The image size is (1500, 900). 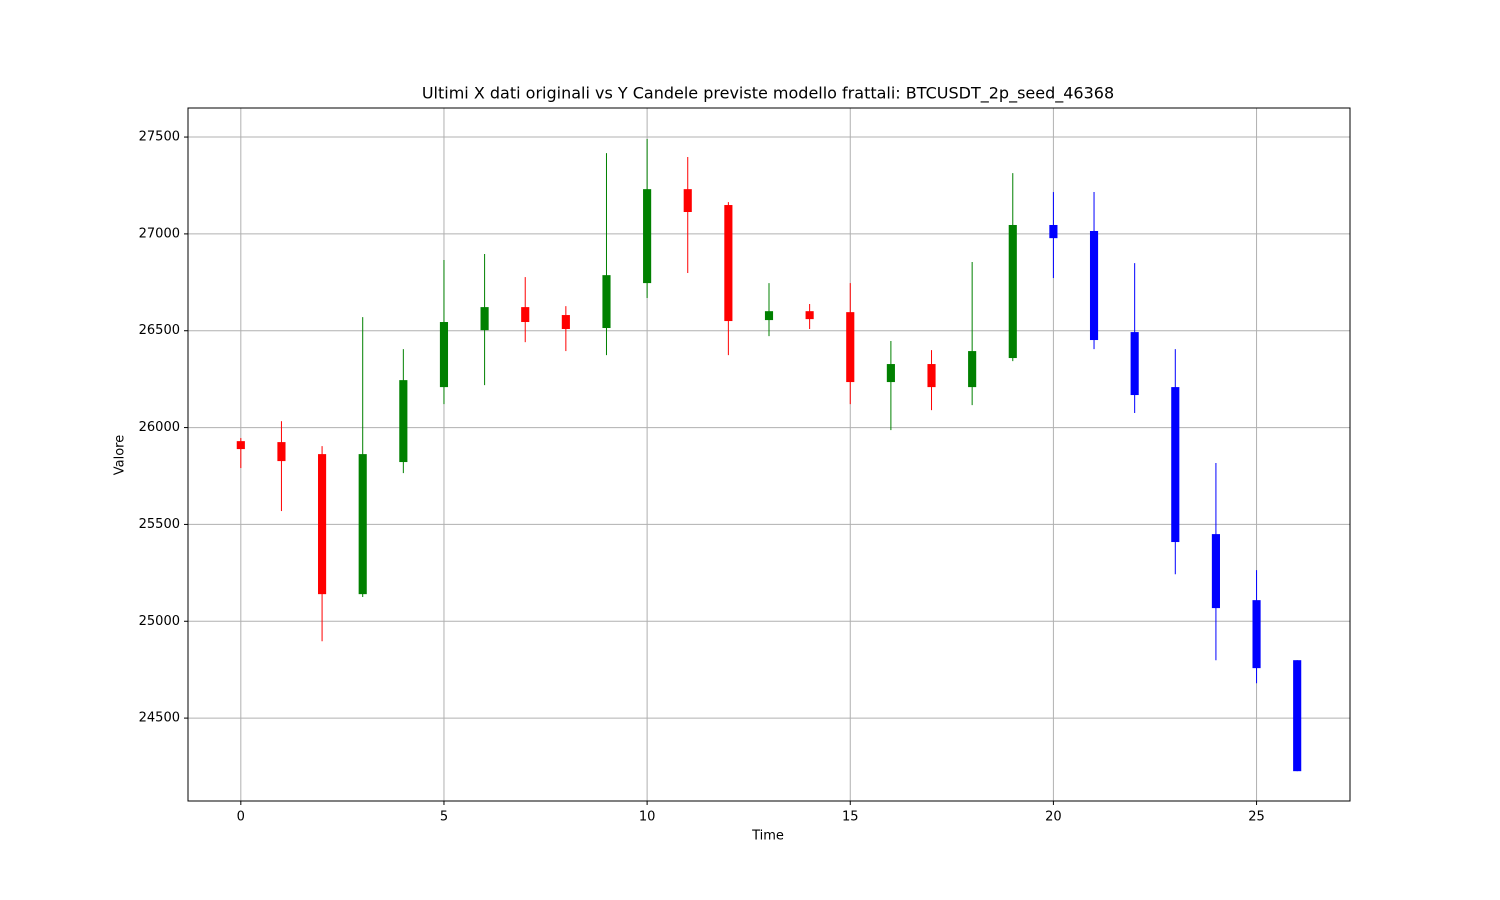 I want to click on y-tick-label: 25500, so click(x=159, y=524).